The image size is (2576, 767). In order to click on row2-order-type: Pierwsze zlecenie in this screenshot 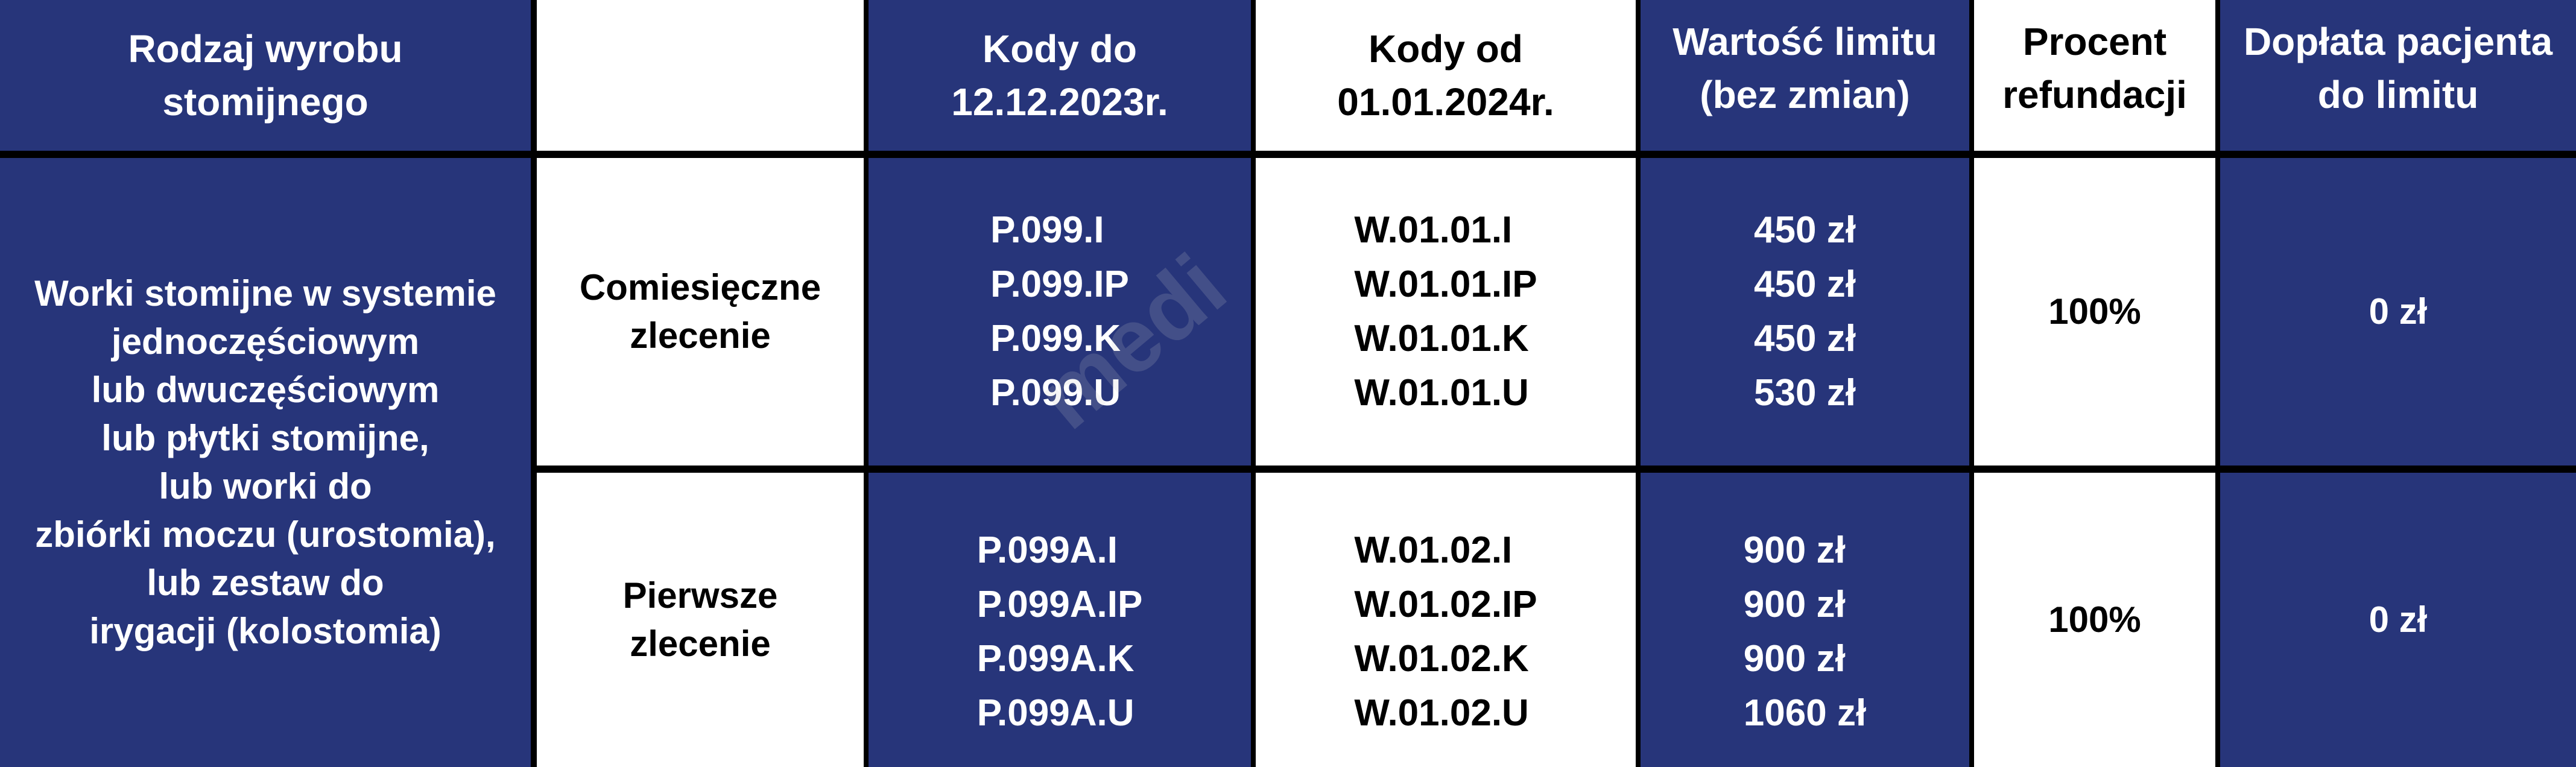, I will do `click(700, 620)`.